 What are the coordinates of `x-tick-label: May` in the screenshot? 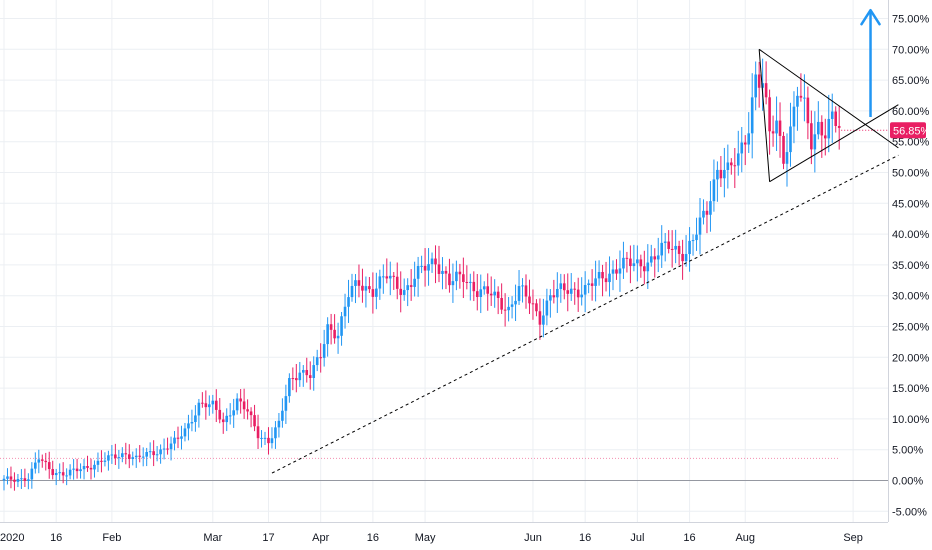 It's located at (425, 538).